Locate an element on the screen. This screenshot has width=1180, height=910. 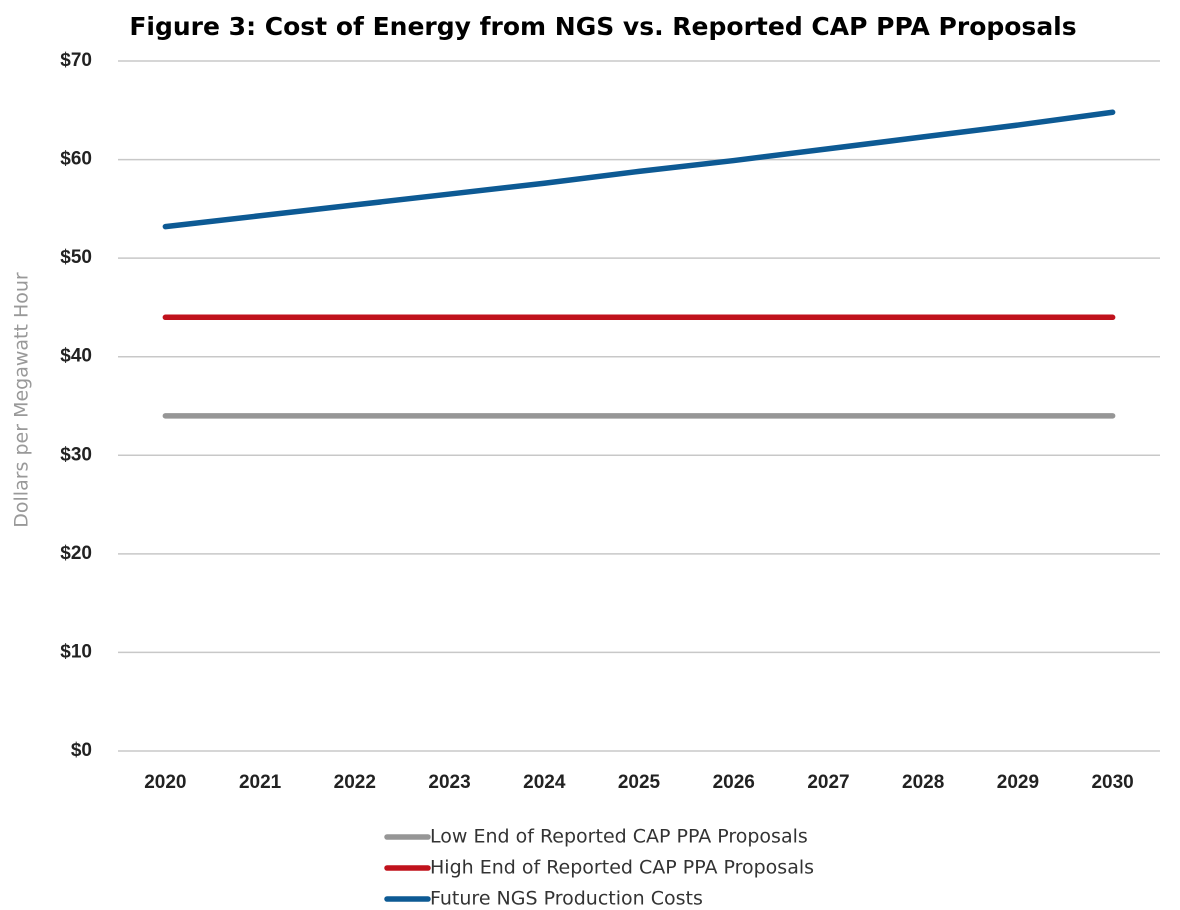
x-tick-label: 2025 is located at coordinates (639, 782).